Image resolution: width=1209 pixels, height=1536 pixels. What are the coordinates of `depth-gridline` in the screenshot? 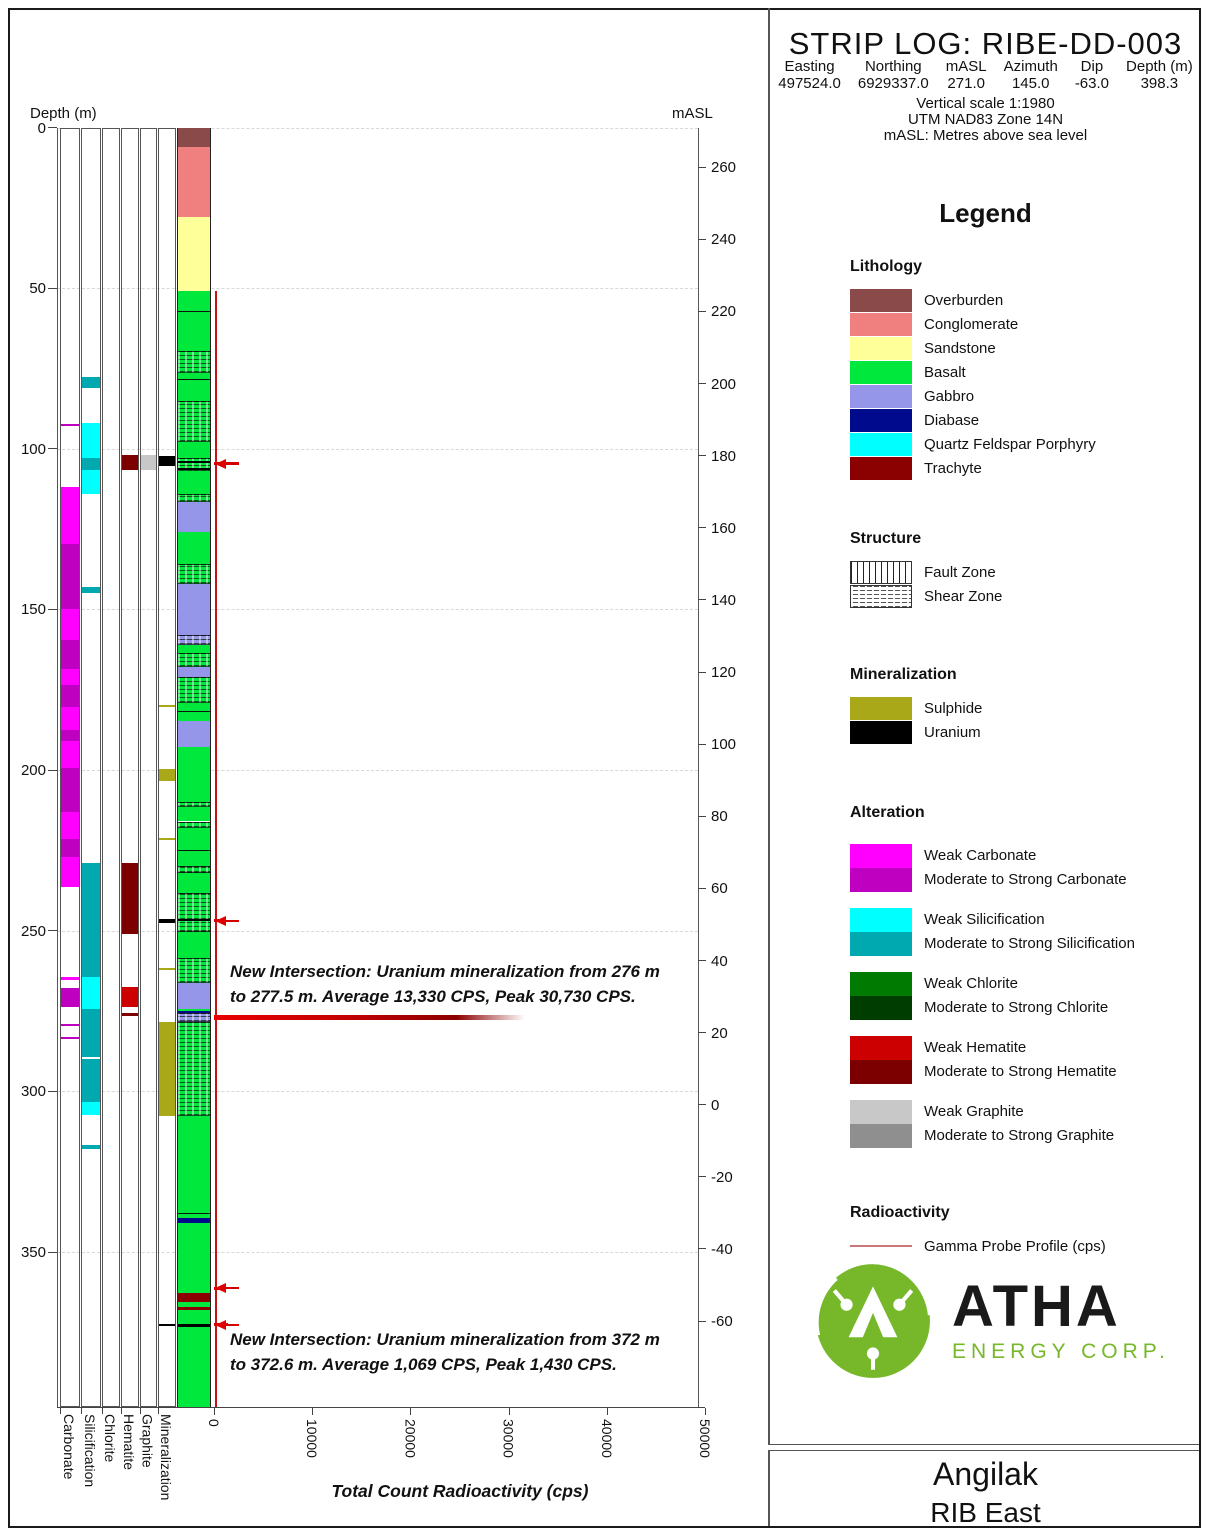 It's located at (377, 771).